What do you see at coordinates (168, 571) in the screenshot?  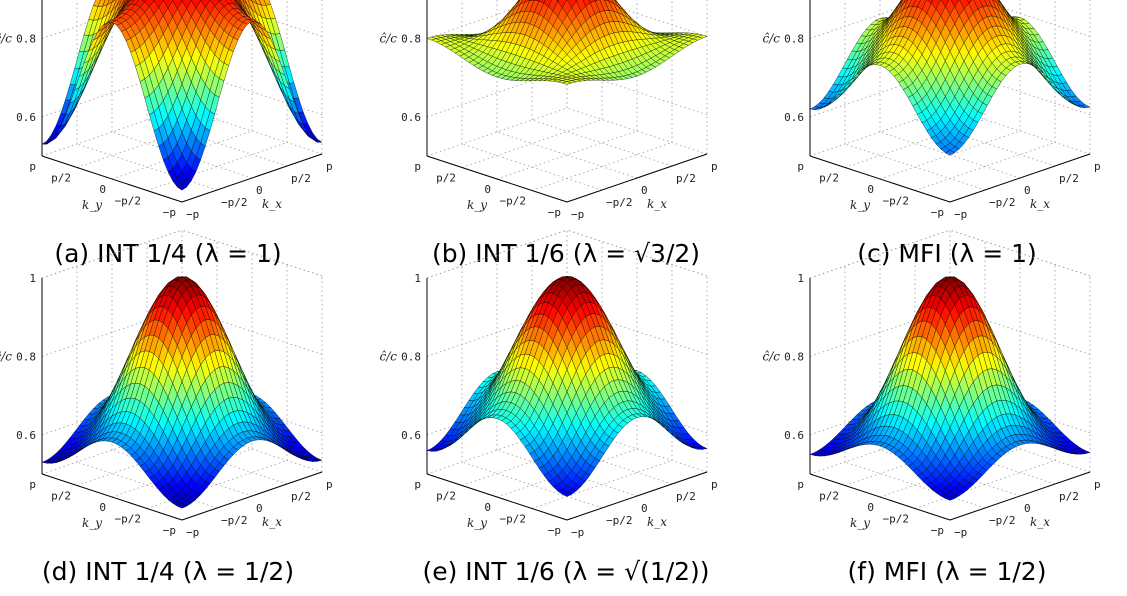 I see `panel-caption: (d) INT 1/4 (λ = 1/2)` at bounding box center [168, 571].